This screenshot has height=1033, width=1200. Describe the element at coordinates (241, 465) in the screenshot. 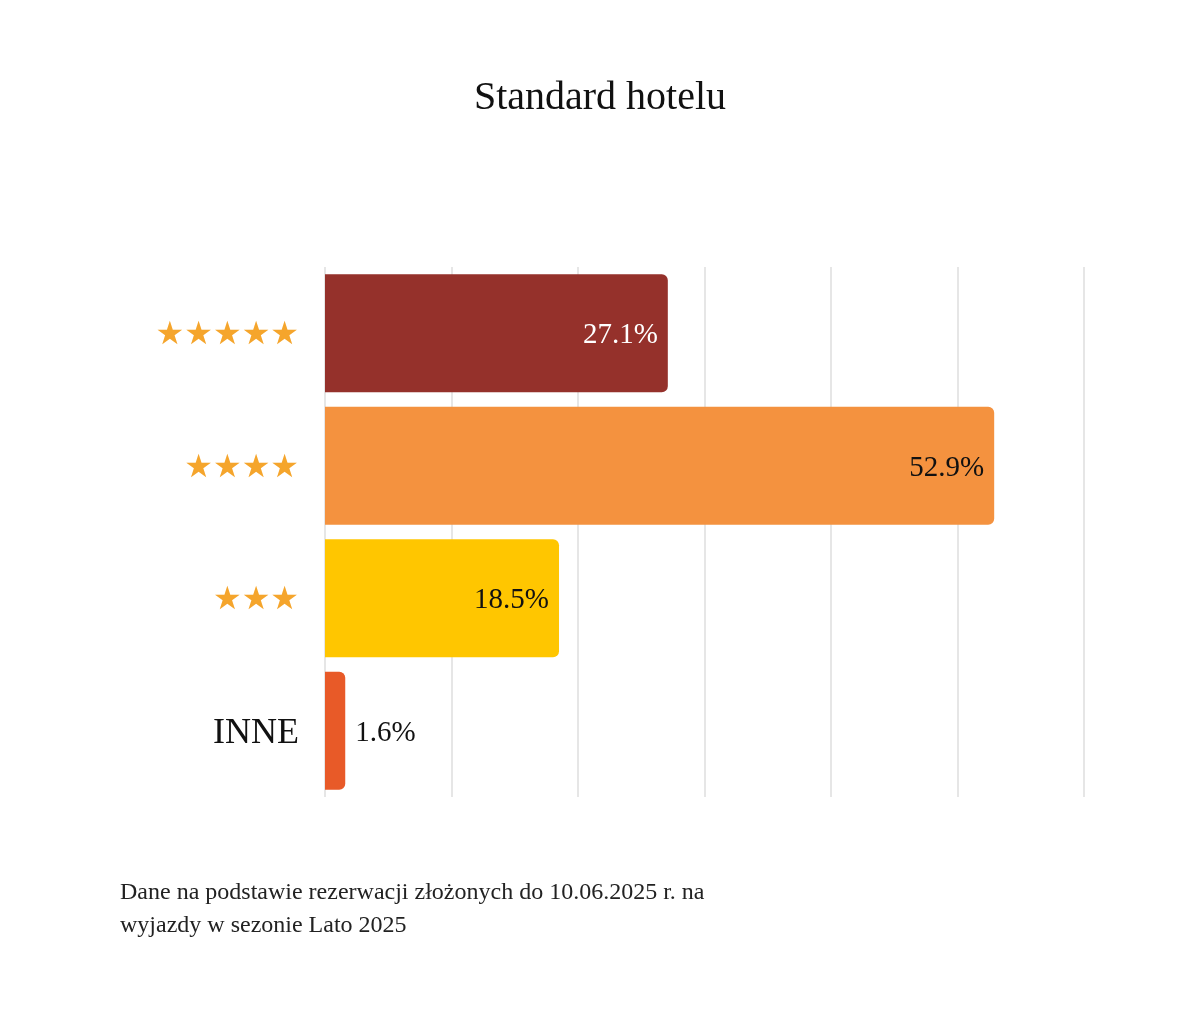

I see `y-tick-label: ★★★★` at that location.